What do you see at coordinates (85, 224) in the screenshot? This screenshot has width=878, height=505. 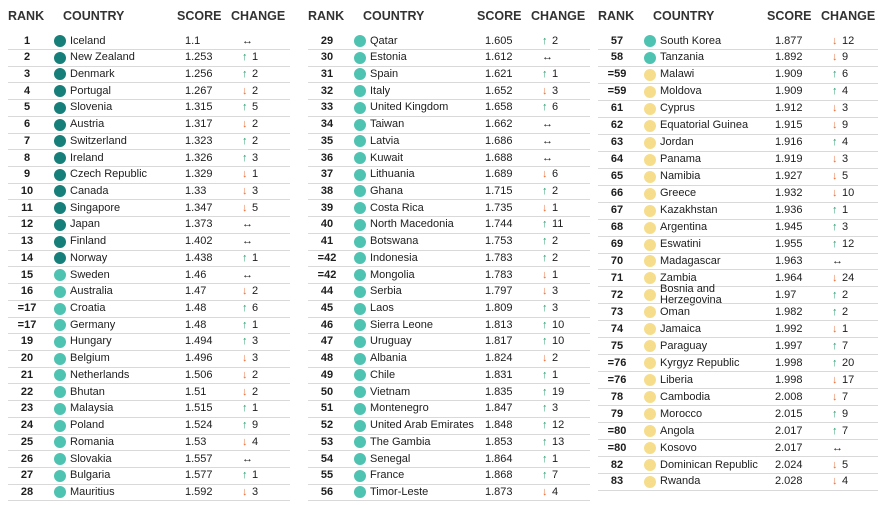 I see `country: Japan` at bounding box center [85, 224].